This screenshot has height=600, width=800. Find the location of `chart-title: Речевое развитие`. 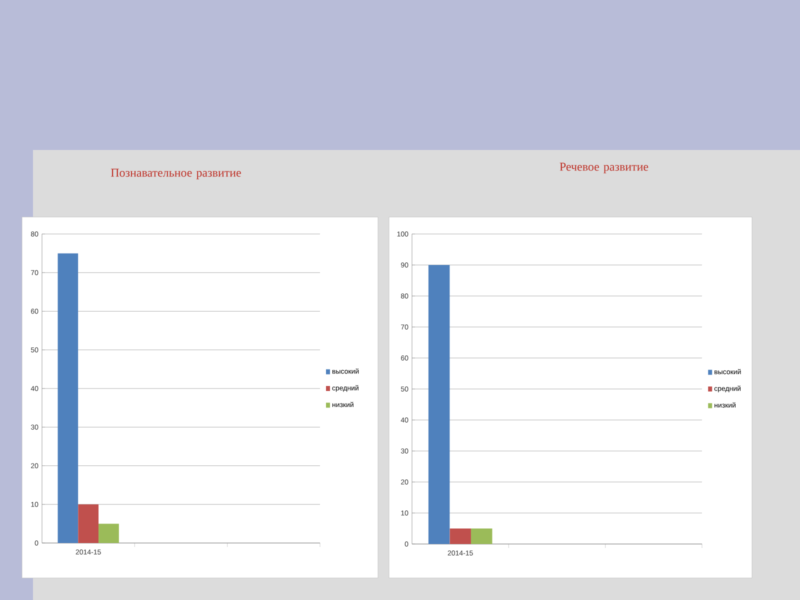

chart-title: Речевое развитие is located at coordinates (604, 168).